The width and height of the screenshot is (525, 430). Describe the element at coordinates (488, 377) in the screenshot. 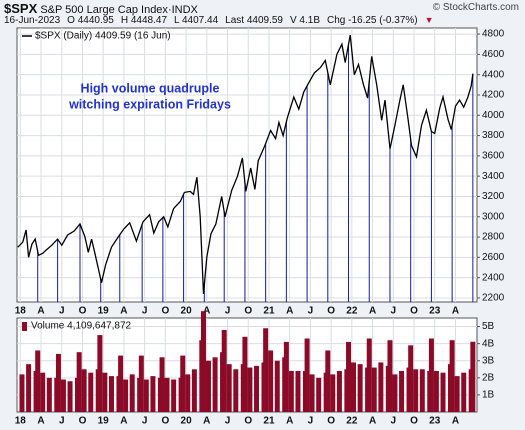

I see `y-tick-label: 2B` at that location.